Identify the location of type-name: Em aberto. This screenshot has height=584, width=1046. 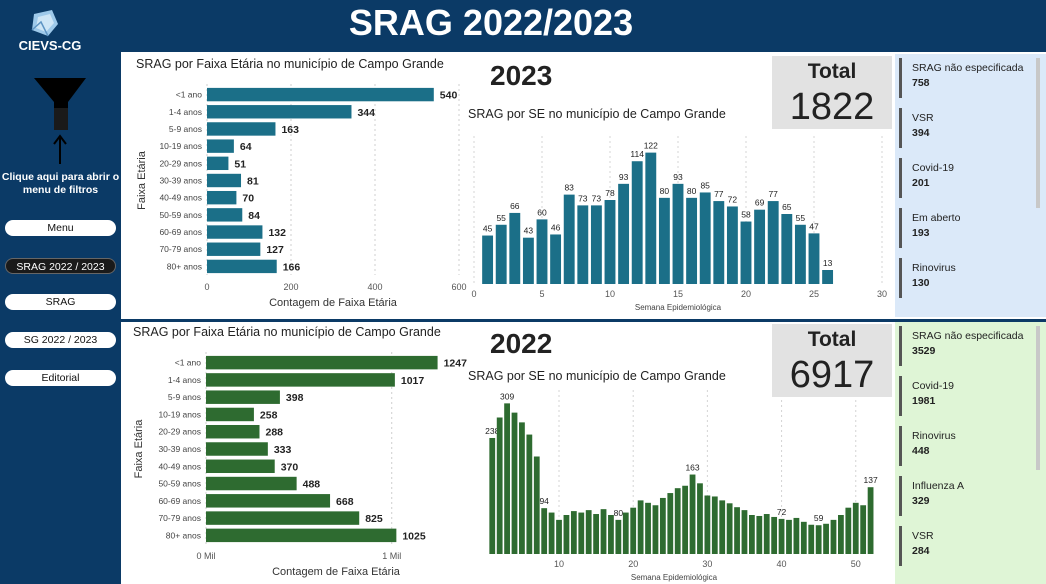
(936, 218).